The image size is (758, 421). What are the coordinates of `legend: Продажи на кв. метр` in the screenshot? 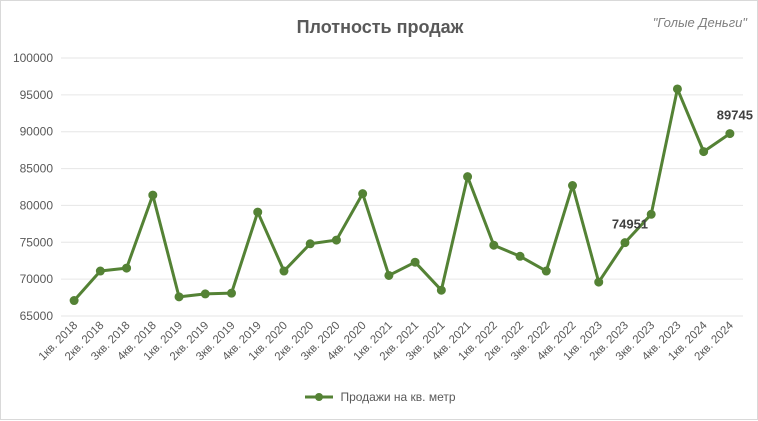 It's located at (379, 397).